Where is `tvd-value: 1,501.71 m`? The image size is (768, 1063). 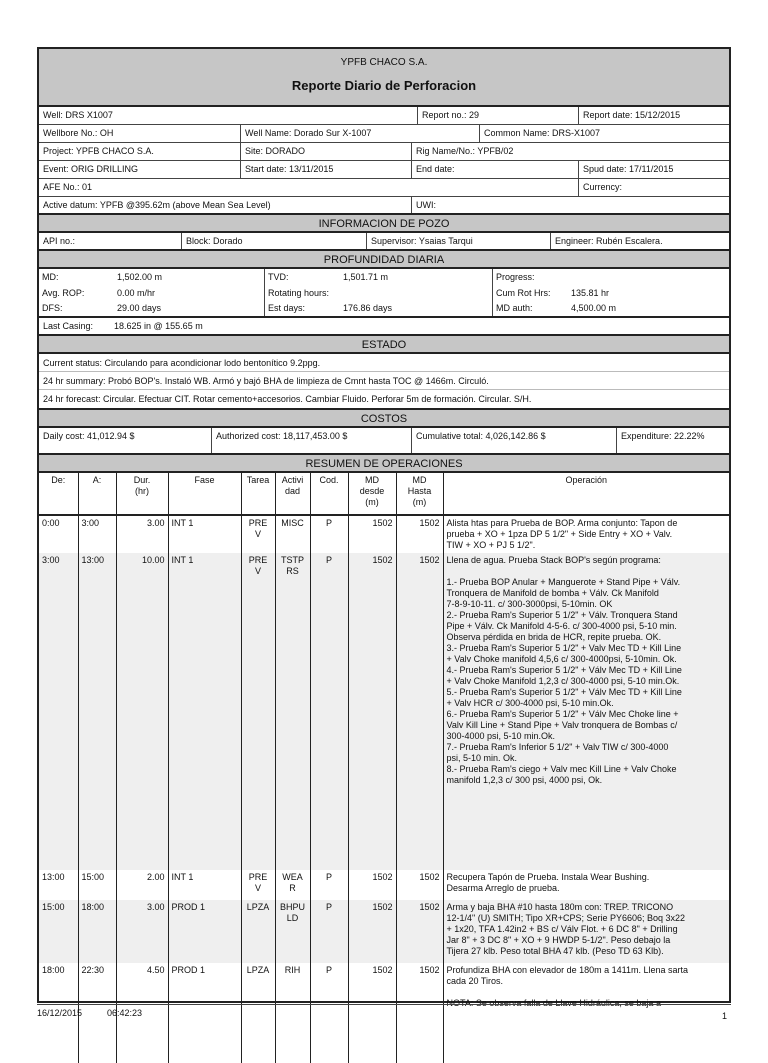
tvd-value: 1,501.71 m is located at coordinates (366, 277).